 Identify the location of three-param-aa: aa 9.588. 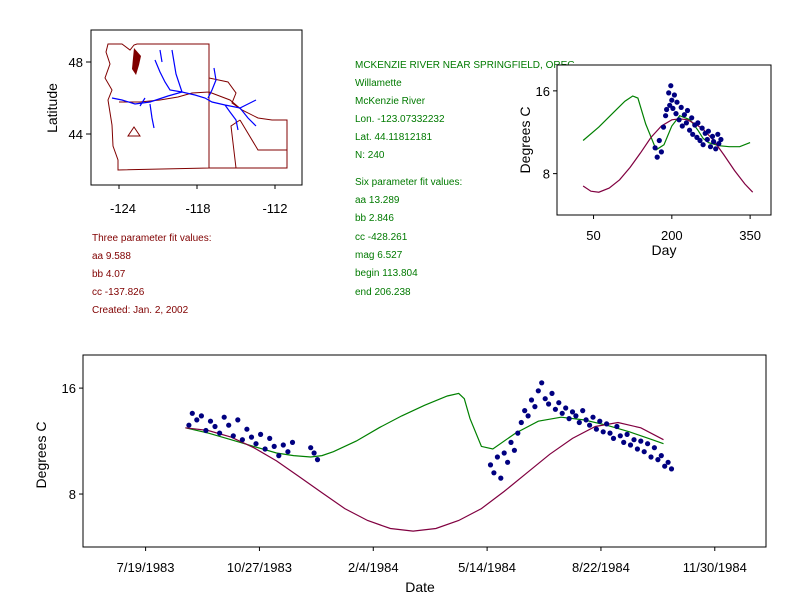
(111, 256).